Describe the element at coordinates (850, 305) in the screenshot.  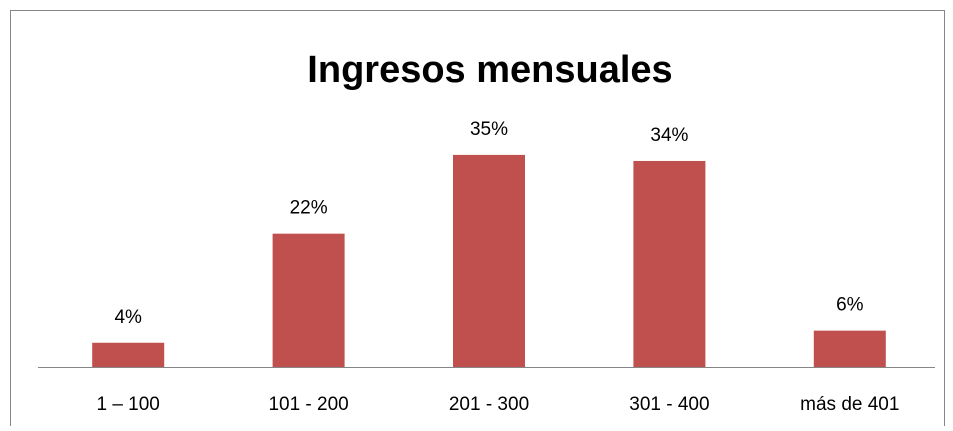
I see `data-label: 6%` at that location.